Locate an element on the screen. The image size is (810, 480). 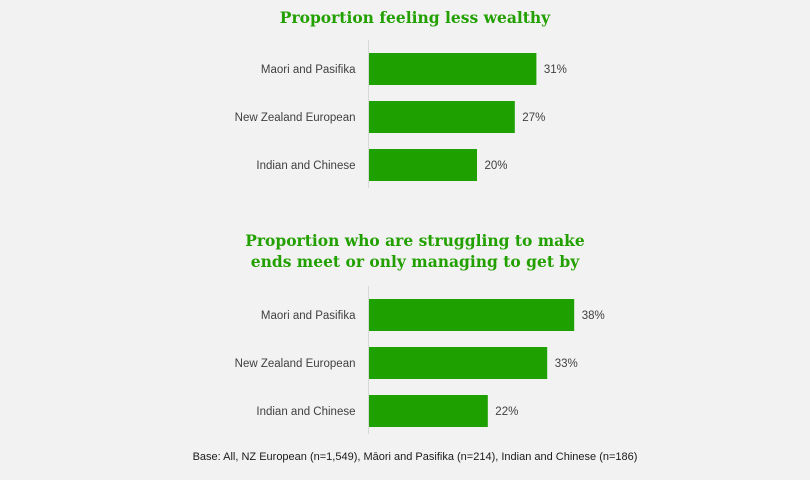
chart-2-category-label: New Zealand European is located at coordinates (295, 364).